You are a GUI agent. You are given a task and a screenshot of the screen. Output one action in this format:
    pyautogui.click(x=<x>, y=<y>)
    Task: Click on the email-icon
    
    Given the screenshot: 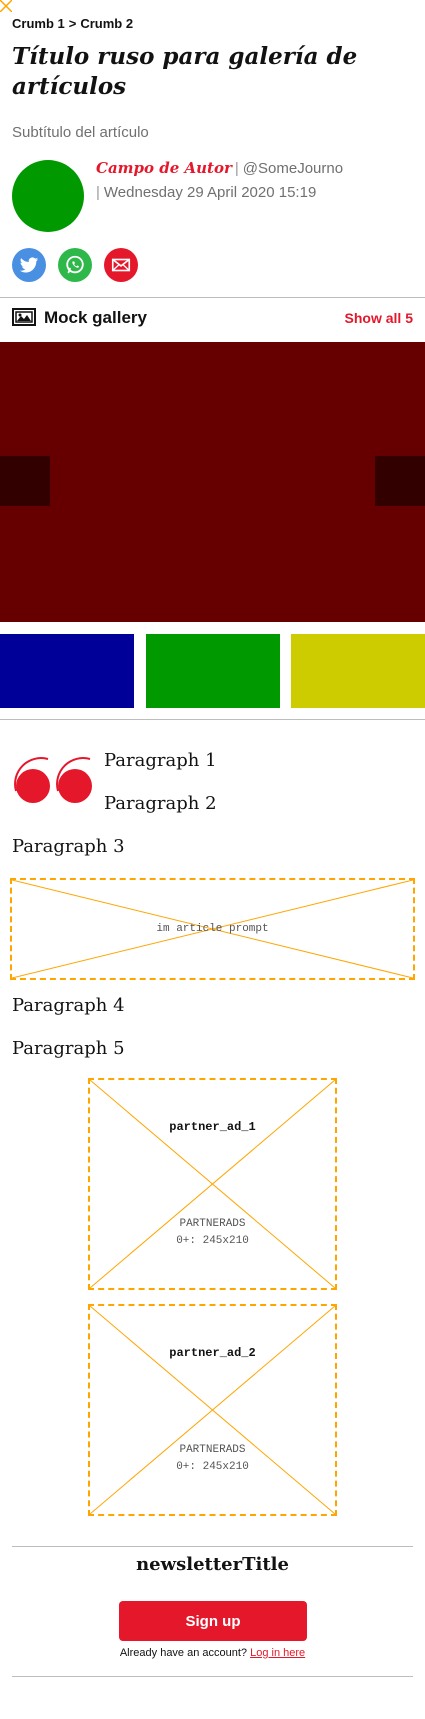 What is the action you would take?
    pyautogui.click(x=121, y=265)
    